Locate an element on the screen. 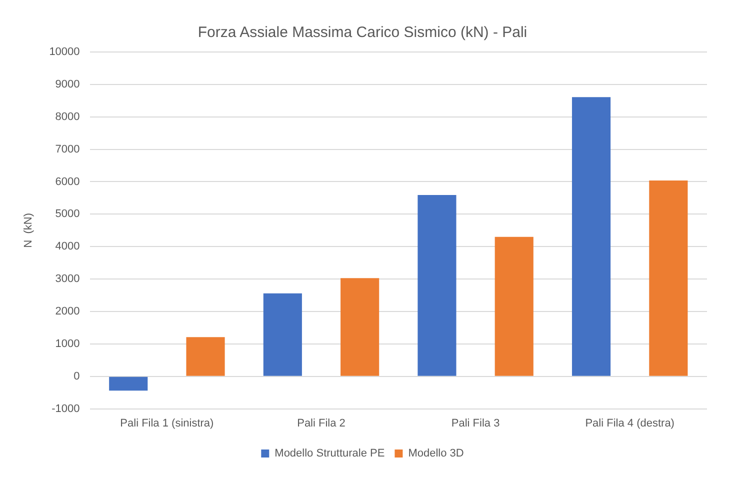 This screenshot has height=485, width=737. x-tick-label: Pali Fila 4 (destra) is located at coordinates (629, 423).